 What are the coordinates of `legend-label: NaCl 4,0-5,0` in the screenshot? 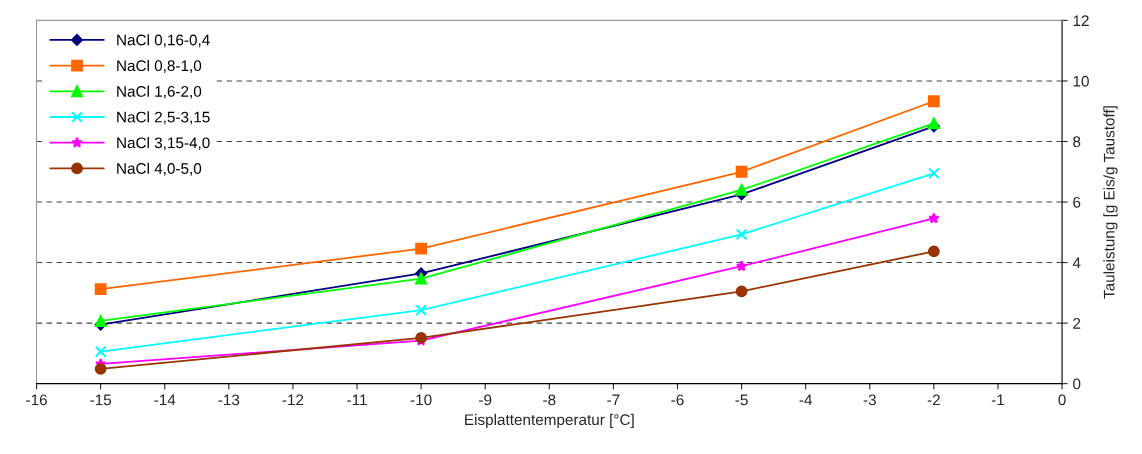 It's located at (159, 169).